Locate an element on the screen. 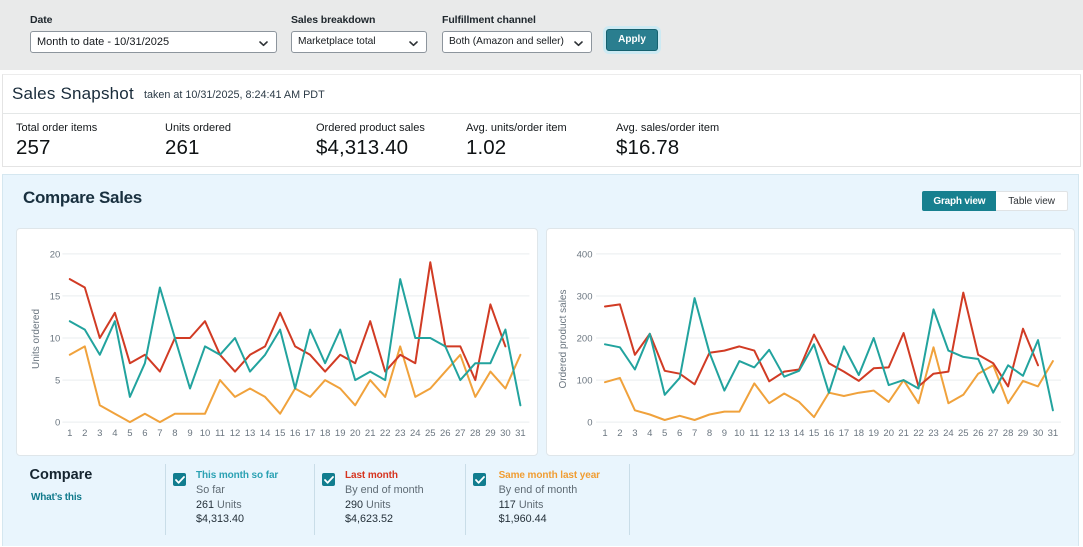  svg-text: 200 is located at coordinates (585, 338).